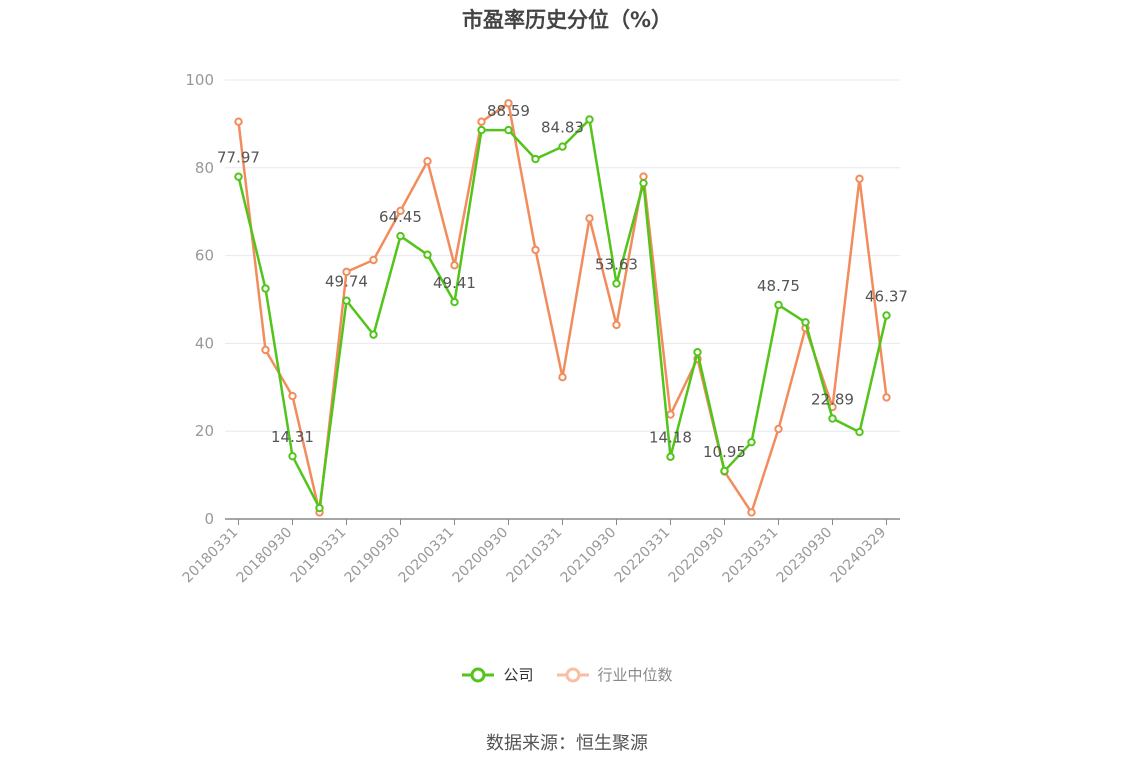  Describe the element at coordinates (481, 556) in the screenshot. I see `x-tick-label: 20200930` at that location.